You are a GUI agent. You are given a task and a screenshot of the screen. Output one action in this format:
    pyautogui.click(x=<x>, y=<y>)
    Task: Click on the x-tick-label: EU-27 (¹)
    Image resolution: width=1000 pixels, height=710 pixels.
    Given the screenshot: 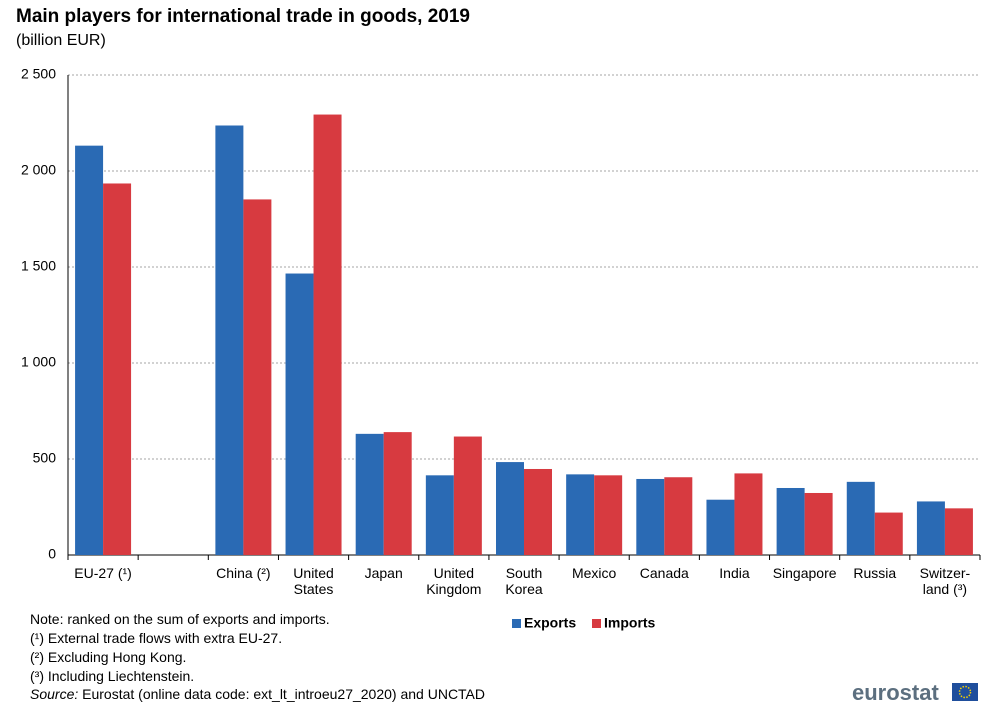 What is the action you would take?
    pyautogui.click(x=103, y=573)
    